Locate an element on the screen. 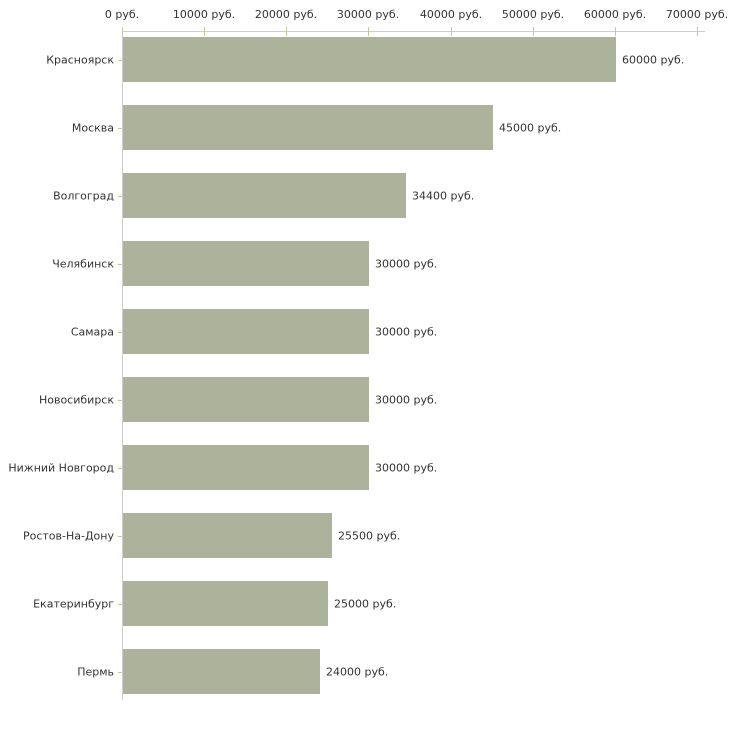 The image size is (730, 730). bar-value-label: 45000 руб. is located at coordinates (530, 127).